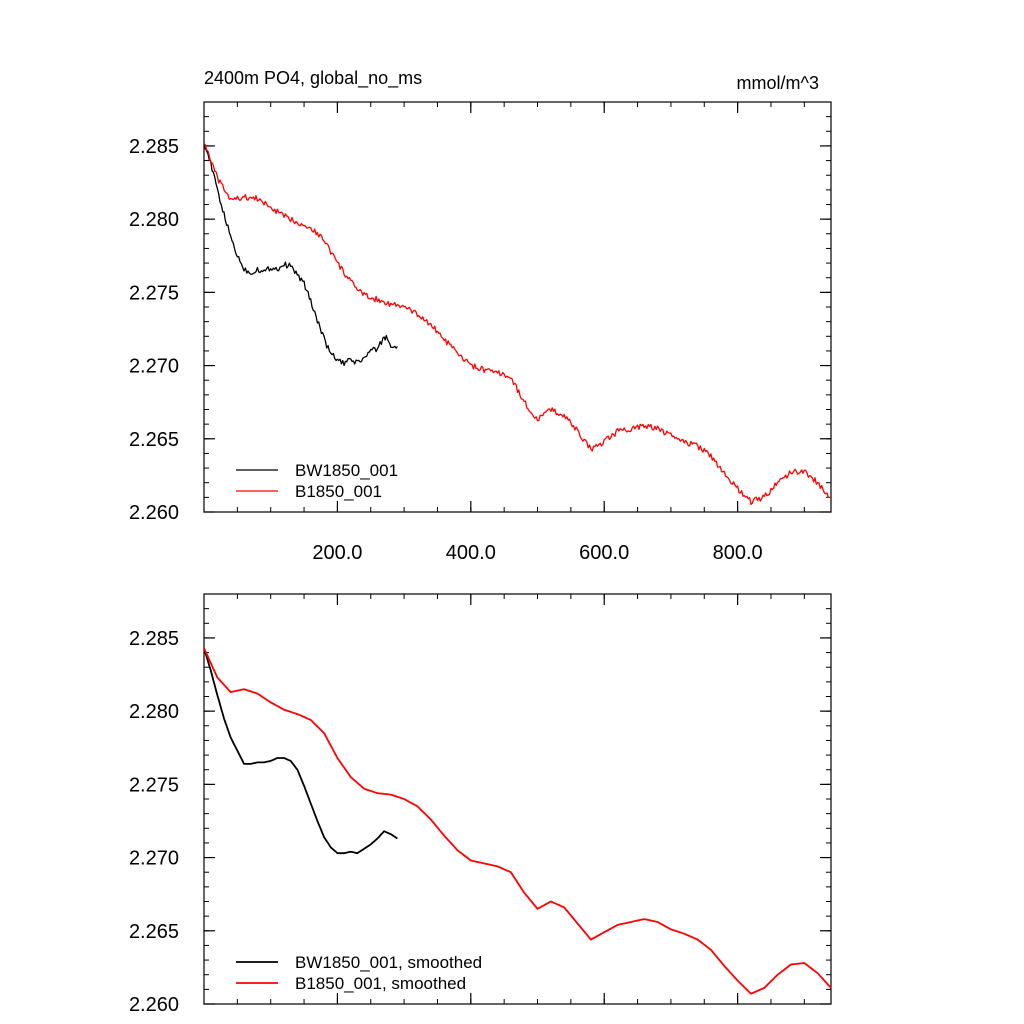 The image size is (1024, 1024). I want to click on legend-label: BW1850_001, smoothed, so click(388, 962).